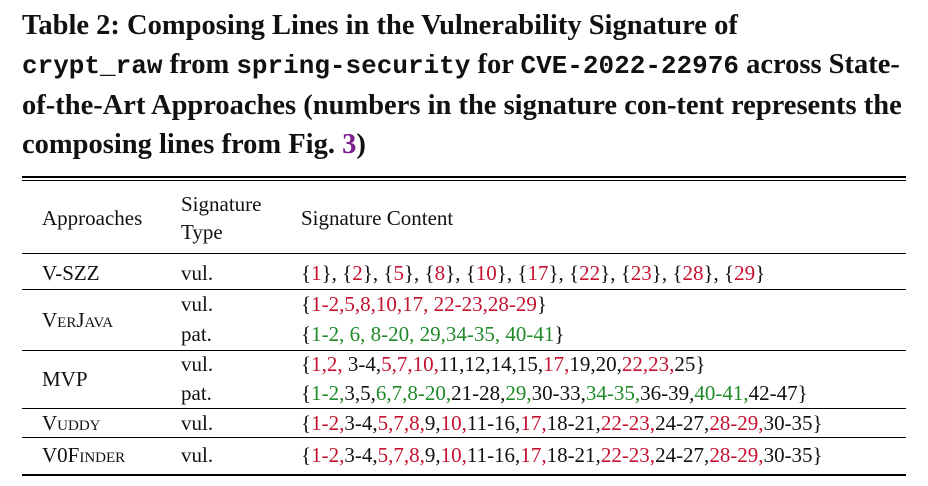  What do you see at coordinates (464, 180) in the screenshot?
I see `top-rule-thin` at bounding box center [464, 180].